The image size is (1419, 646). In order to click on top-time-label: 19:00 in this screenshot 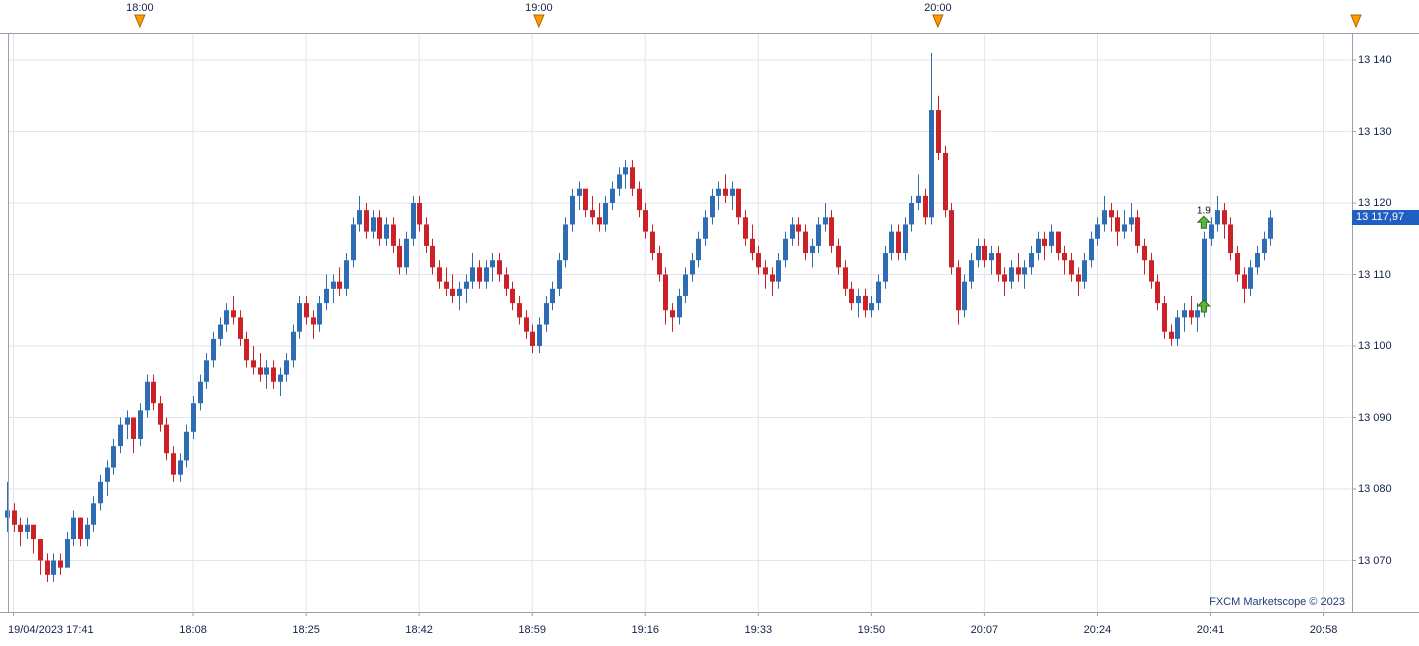, I will do `click(539, 8)`.